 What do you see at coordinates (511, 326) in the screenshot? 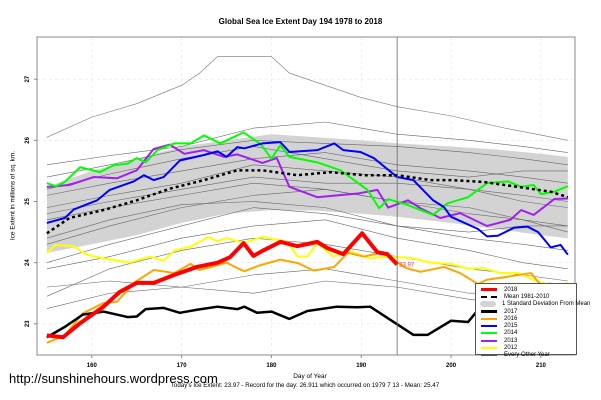
I see `legend-label: 2015` at bounding box center [511, 326].